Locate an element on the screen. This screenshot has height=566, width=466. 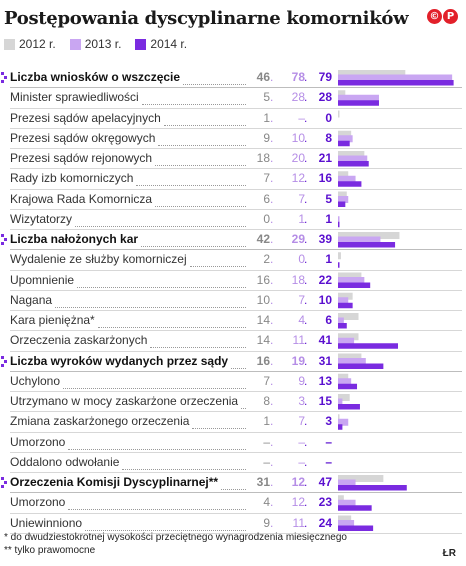
value-label-2013: 3 is located at coordinates (301, 401).